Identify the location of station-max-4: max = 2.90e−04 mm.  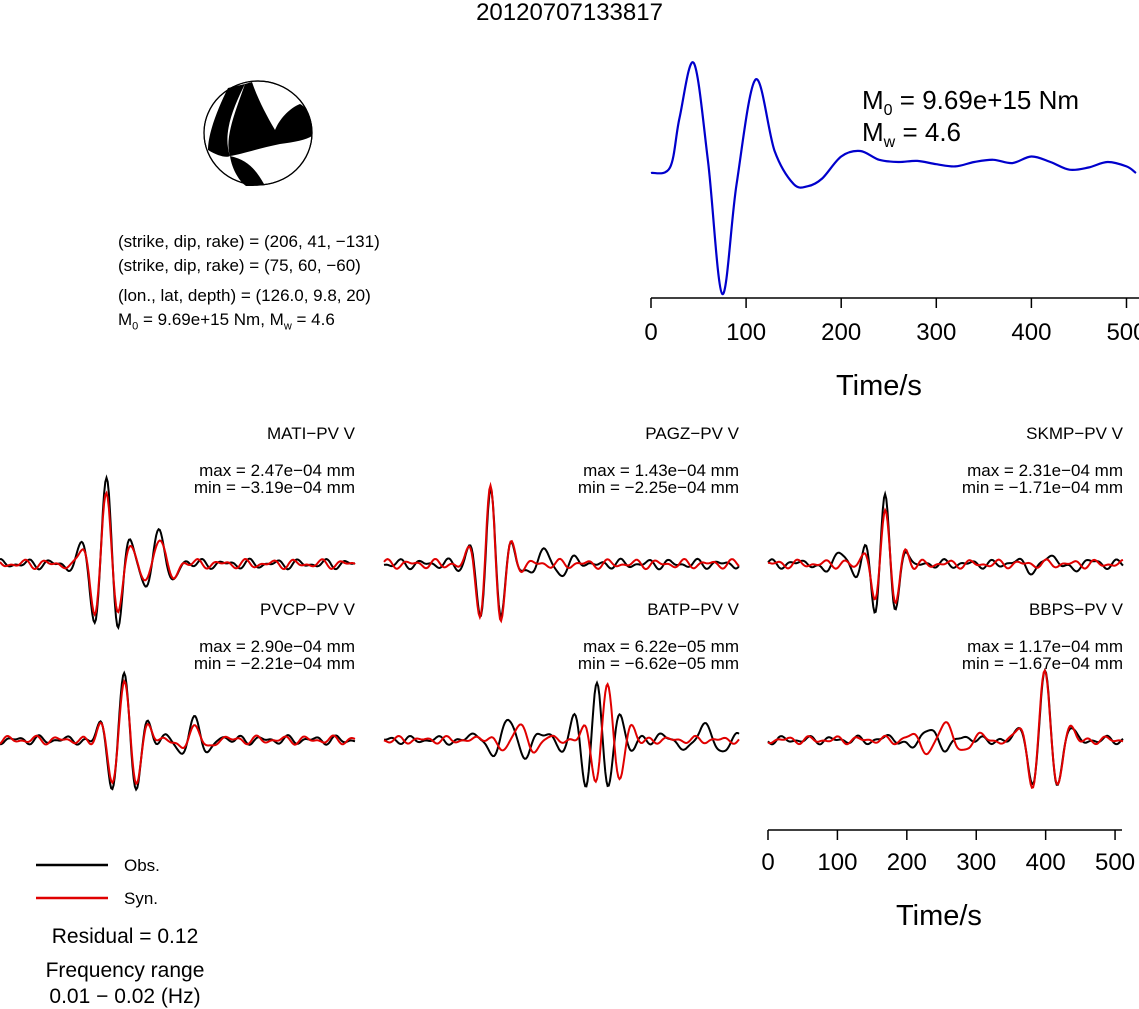
(277, 646).